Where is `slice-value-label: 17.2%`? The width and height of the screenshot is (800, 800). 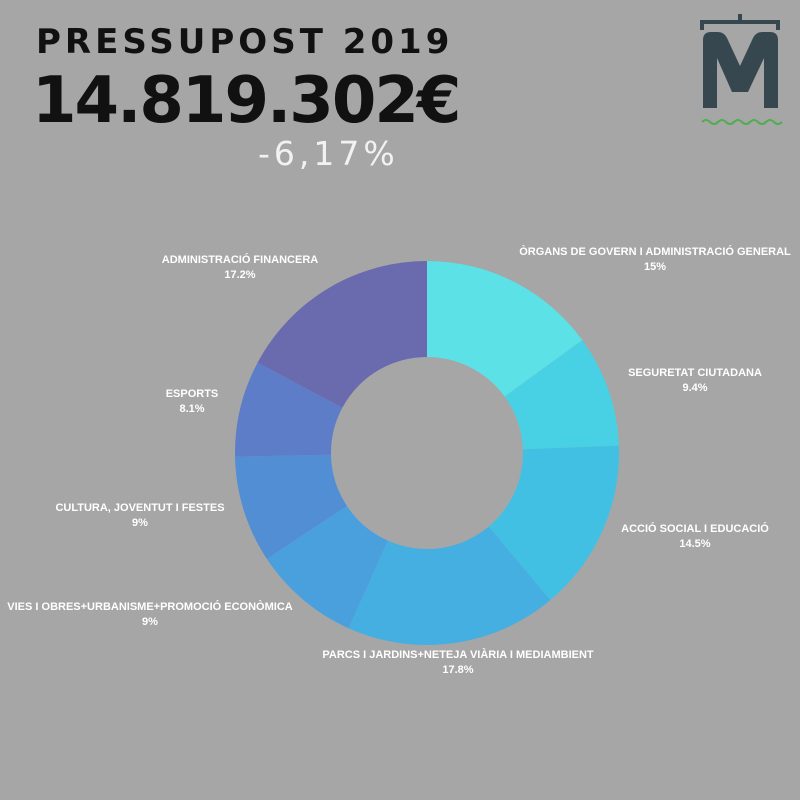
slice-value-label: 17.2% is located at coordinates (239, 275).